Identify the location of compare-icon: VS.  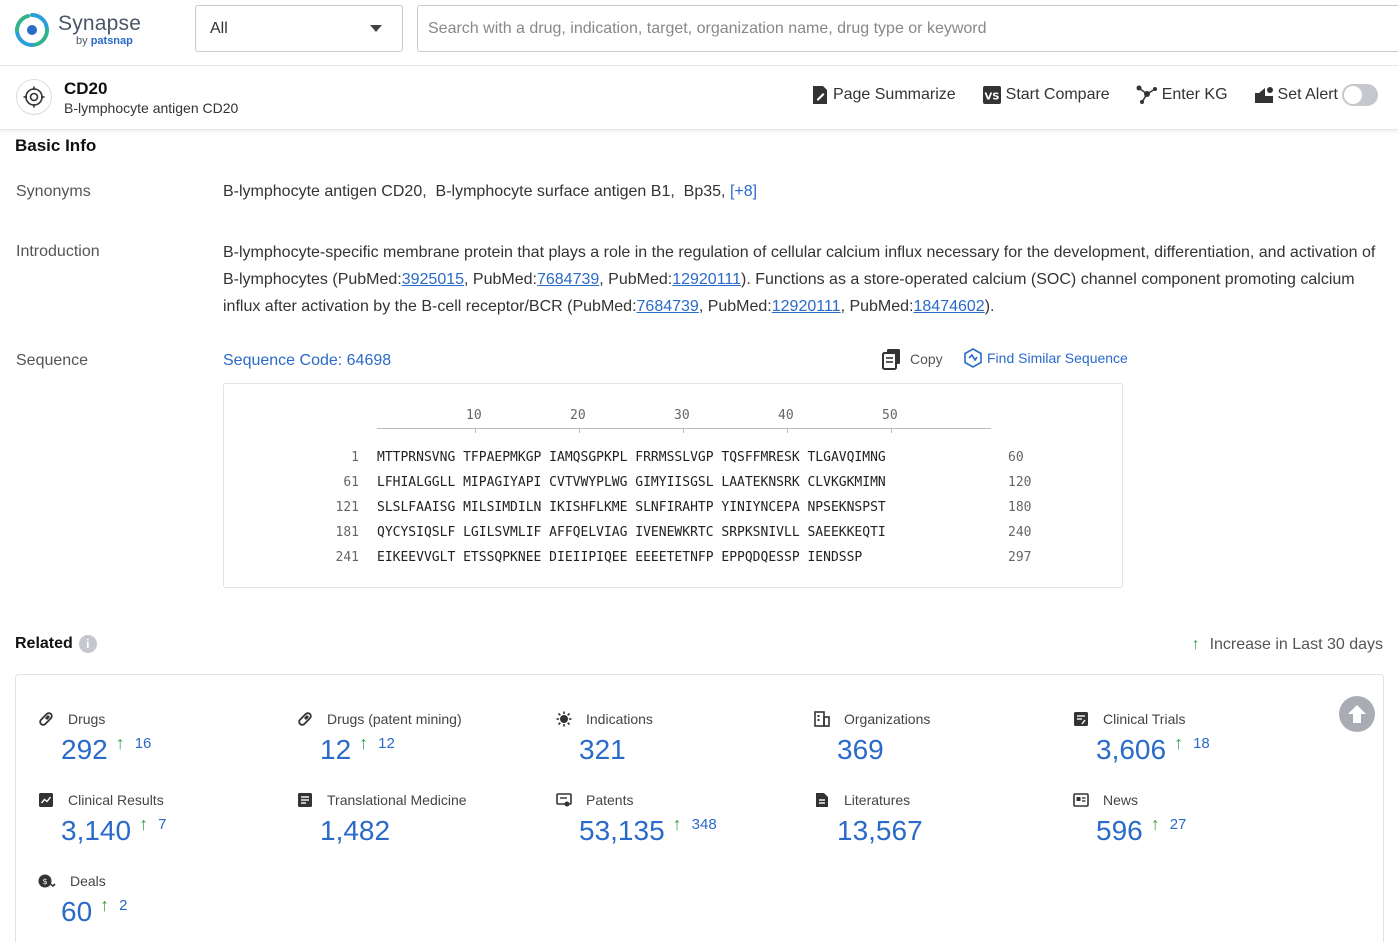
(992, 95).